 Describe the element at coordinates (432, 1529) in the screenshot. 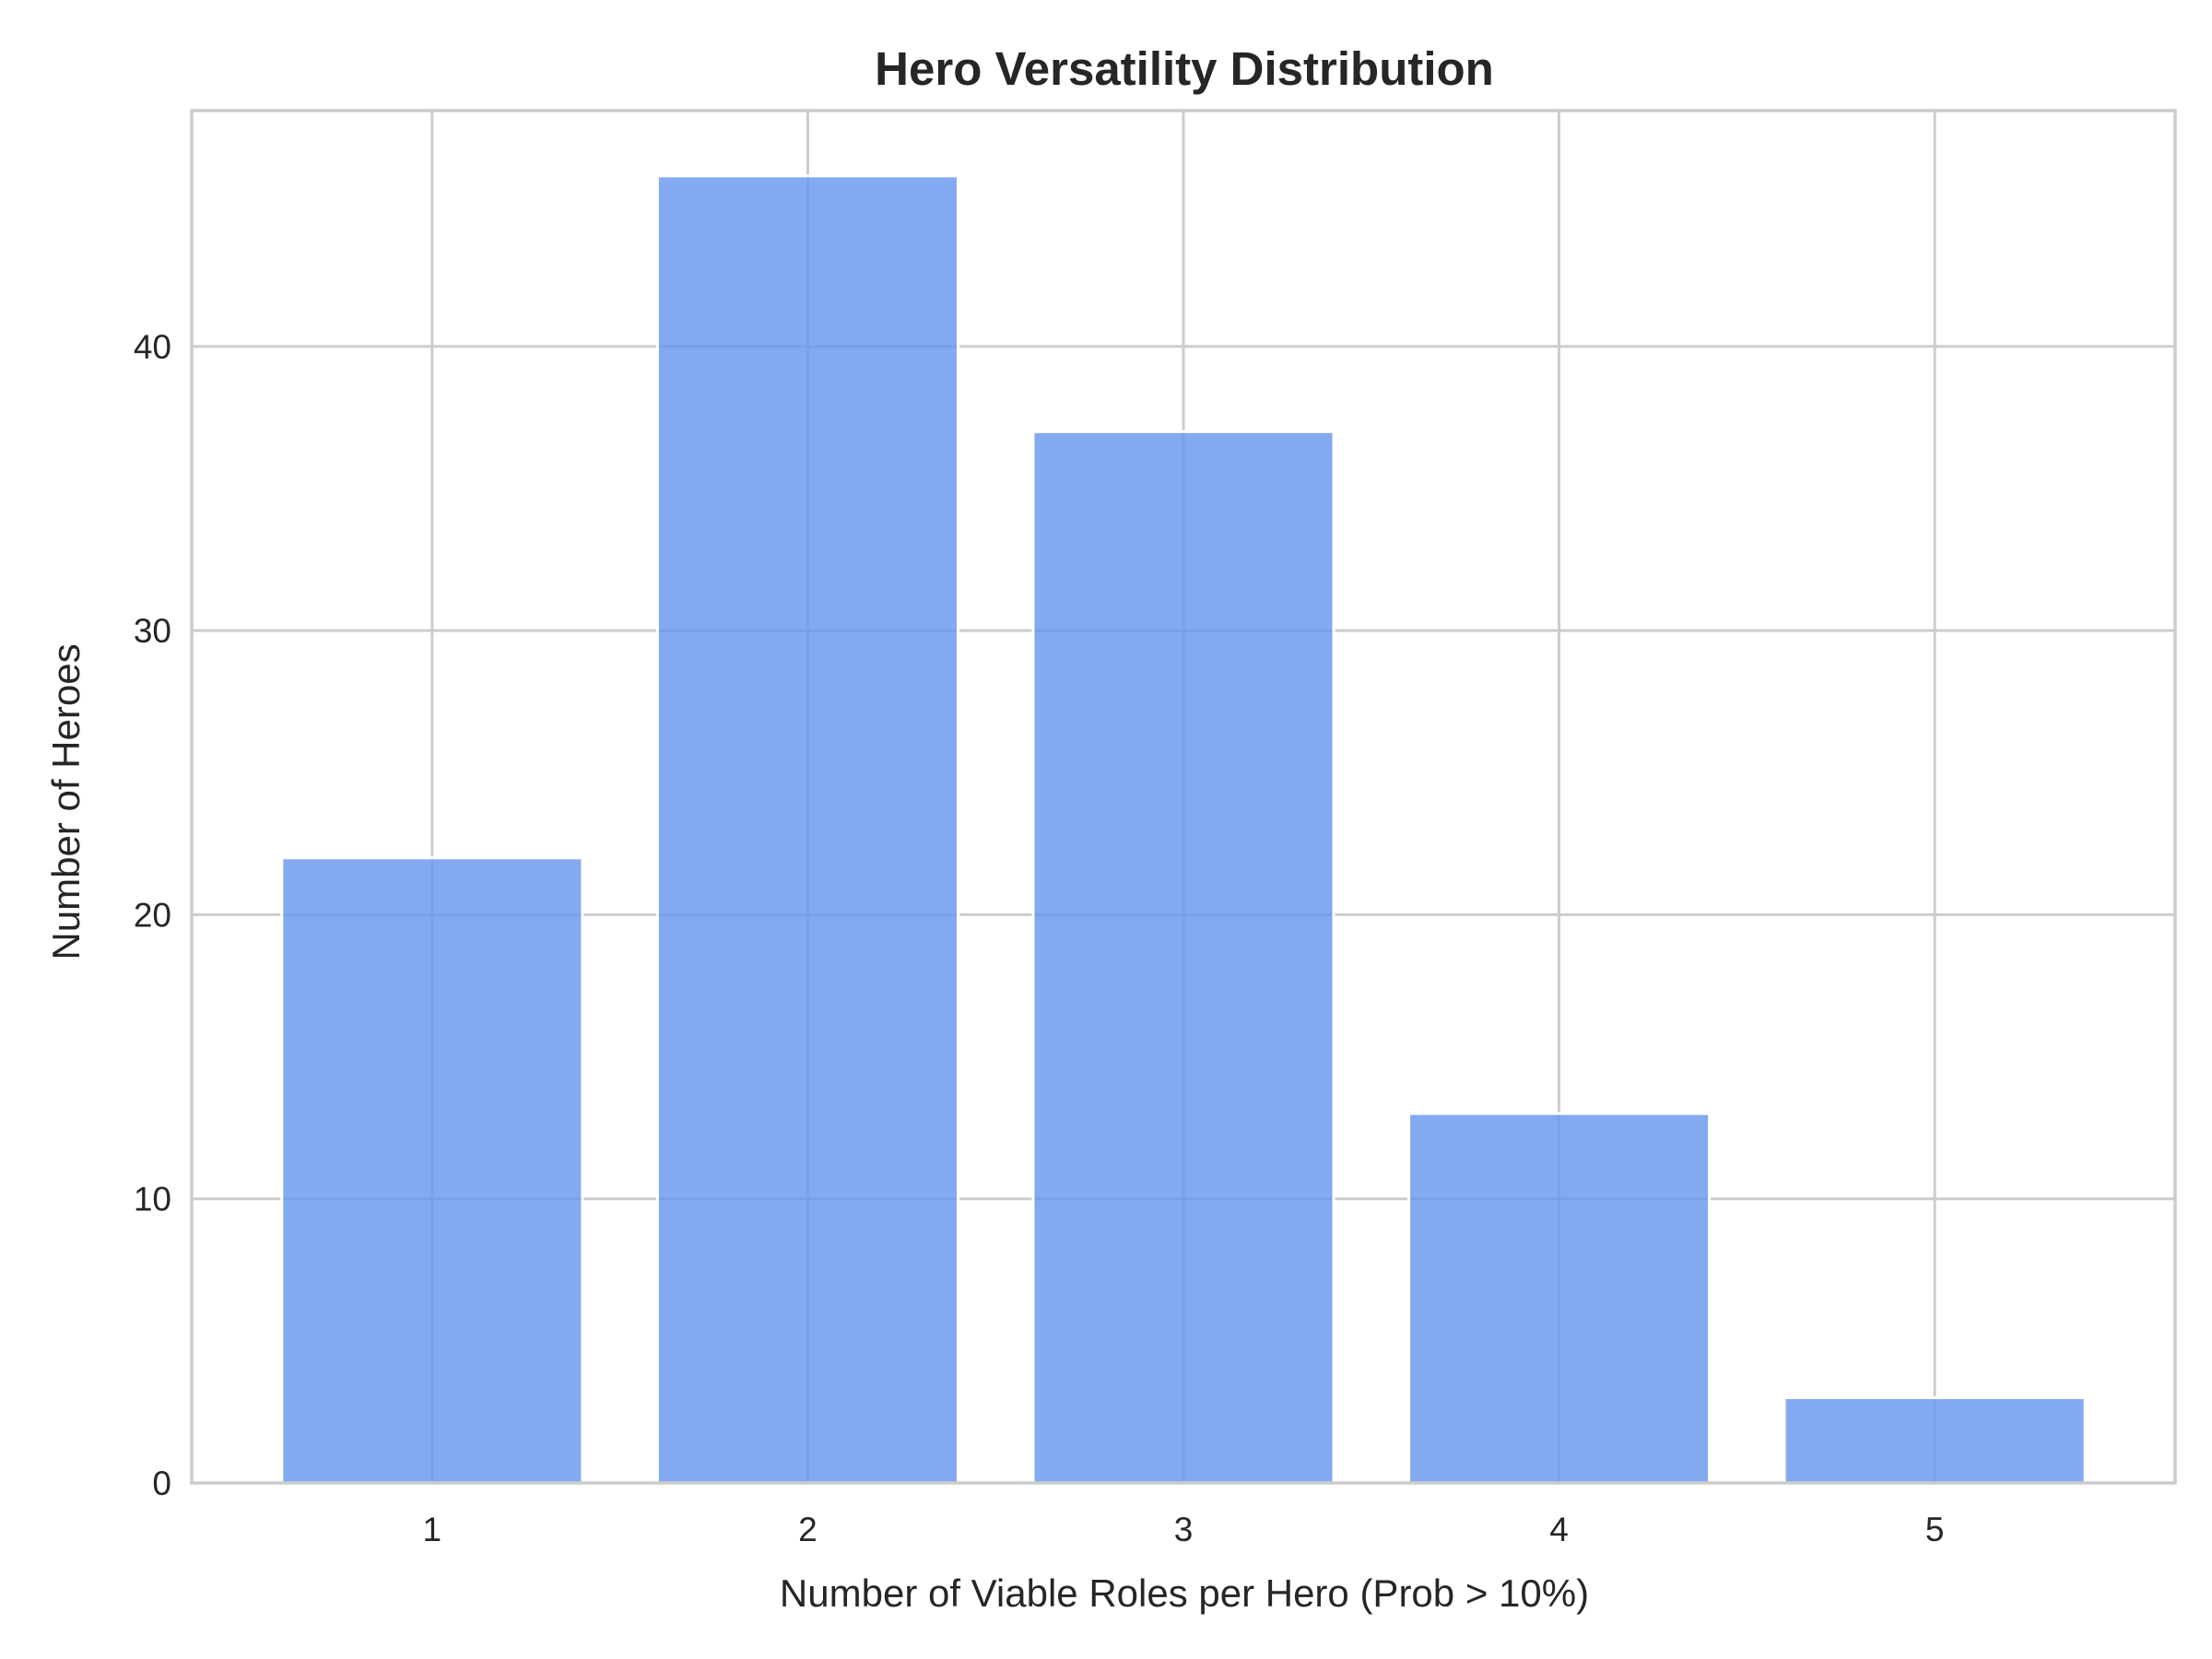

I see `x-tick-label: 1` at that location.